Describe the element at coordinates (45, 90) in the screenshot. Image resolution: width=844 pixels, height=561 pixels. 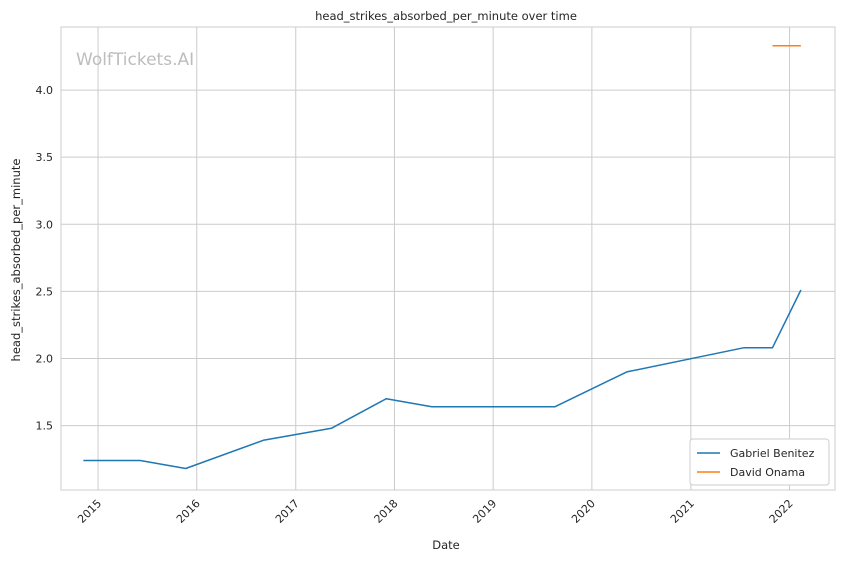
I see `y-tick-label: 4.0` at that location.